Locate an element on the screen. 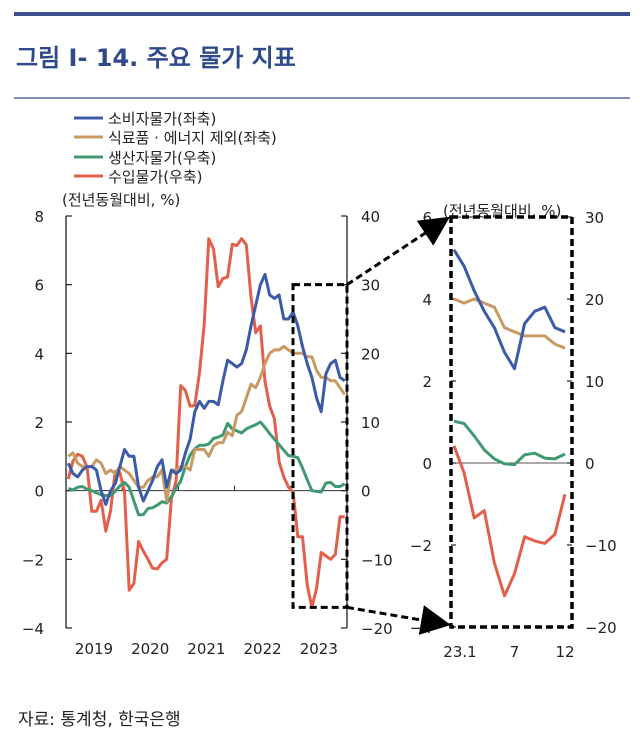 The height and width of the screenshot is (736, 640). inset-series-line-core is located at coordinates (509, 323).